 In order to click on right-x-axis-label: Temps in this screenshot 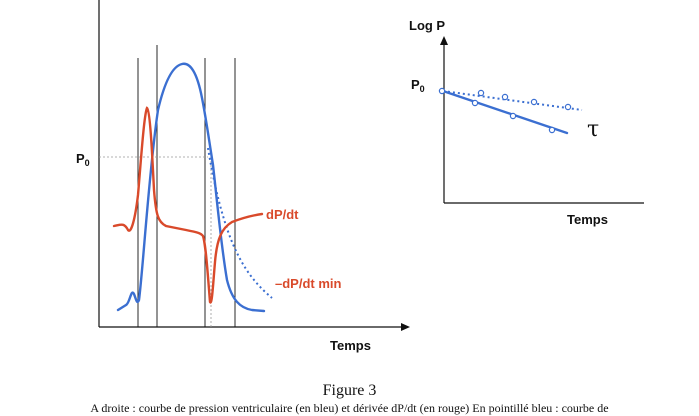, I will do `click(587, 219)`.